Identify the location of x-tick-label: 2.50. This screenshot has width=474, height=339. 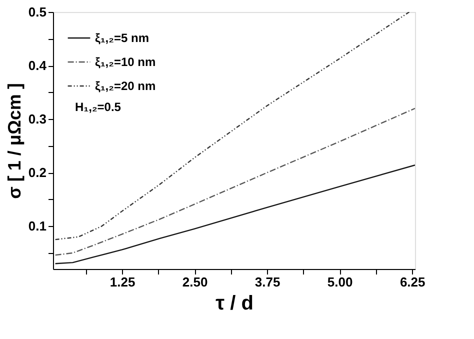
(195, 282).